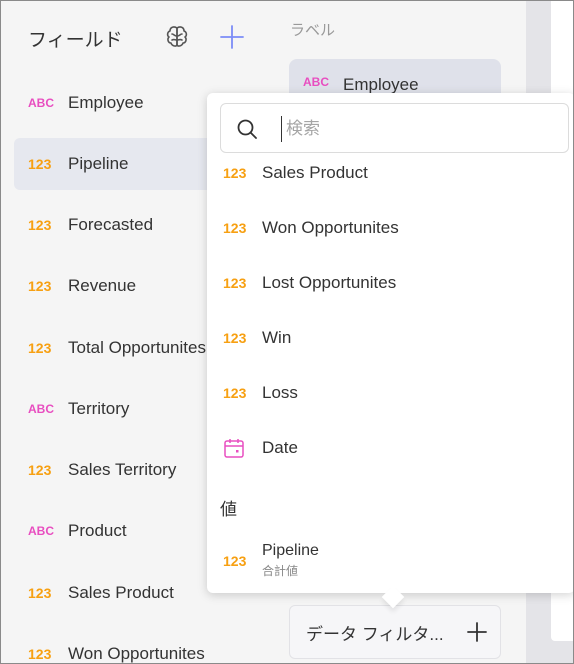  I want to click on popup-item-sales-product: 123 Sales Product, so click(390, 172).